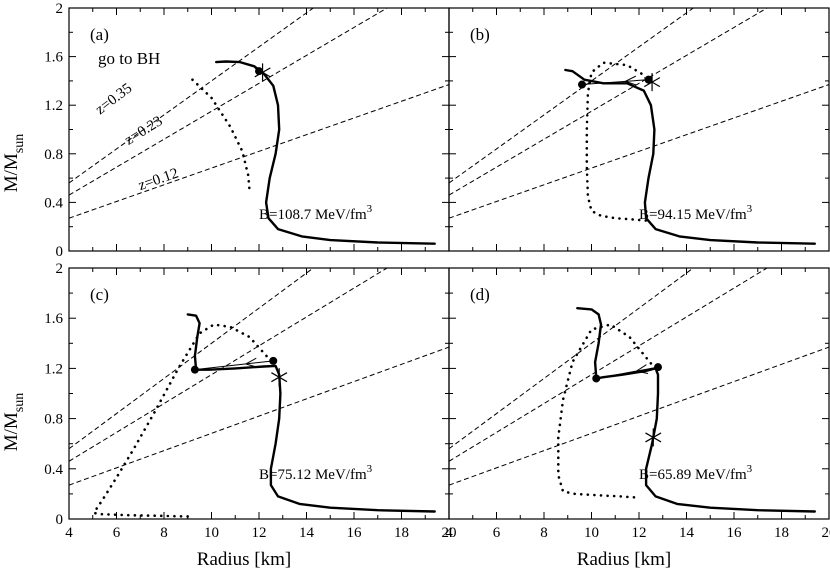 The height and width of the screenshot is (573, 830). What do you see at coordinates (99, 294) in the screenshot?
I see `panel-label: (c)` at bounding box center [99, 294].